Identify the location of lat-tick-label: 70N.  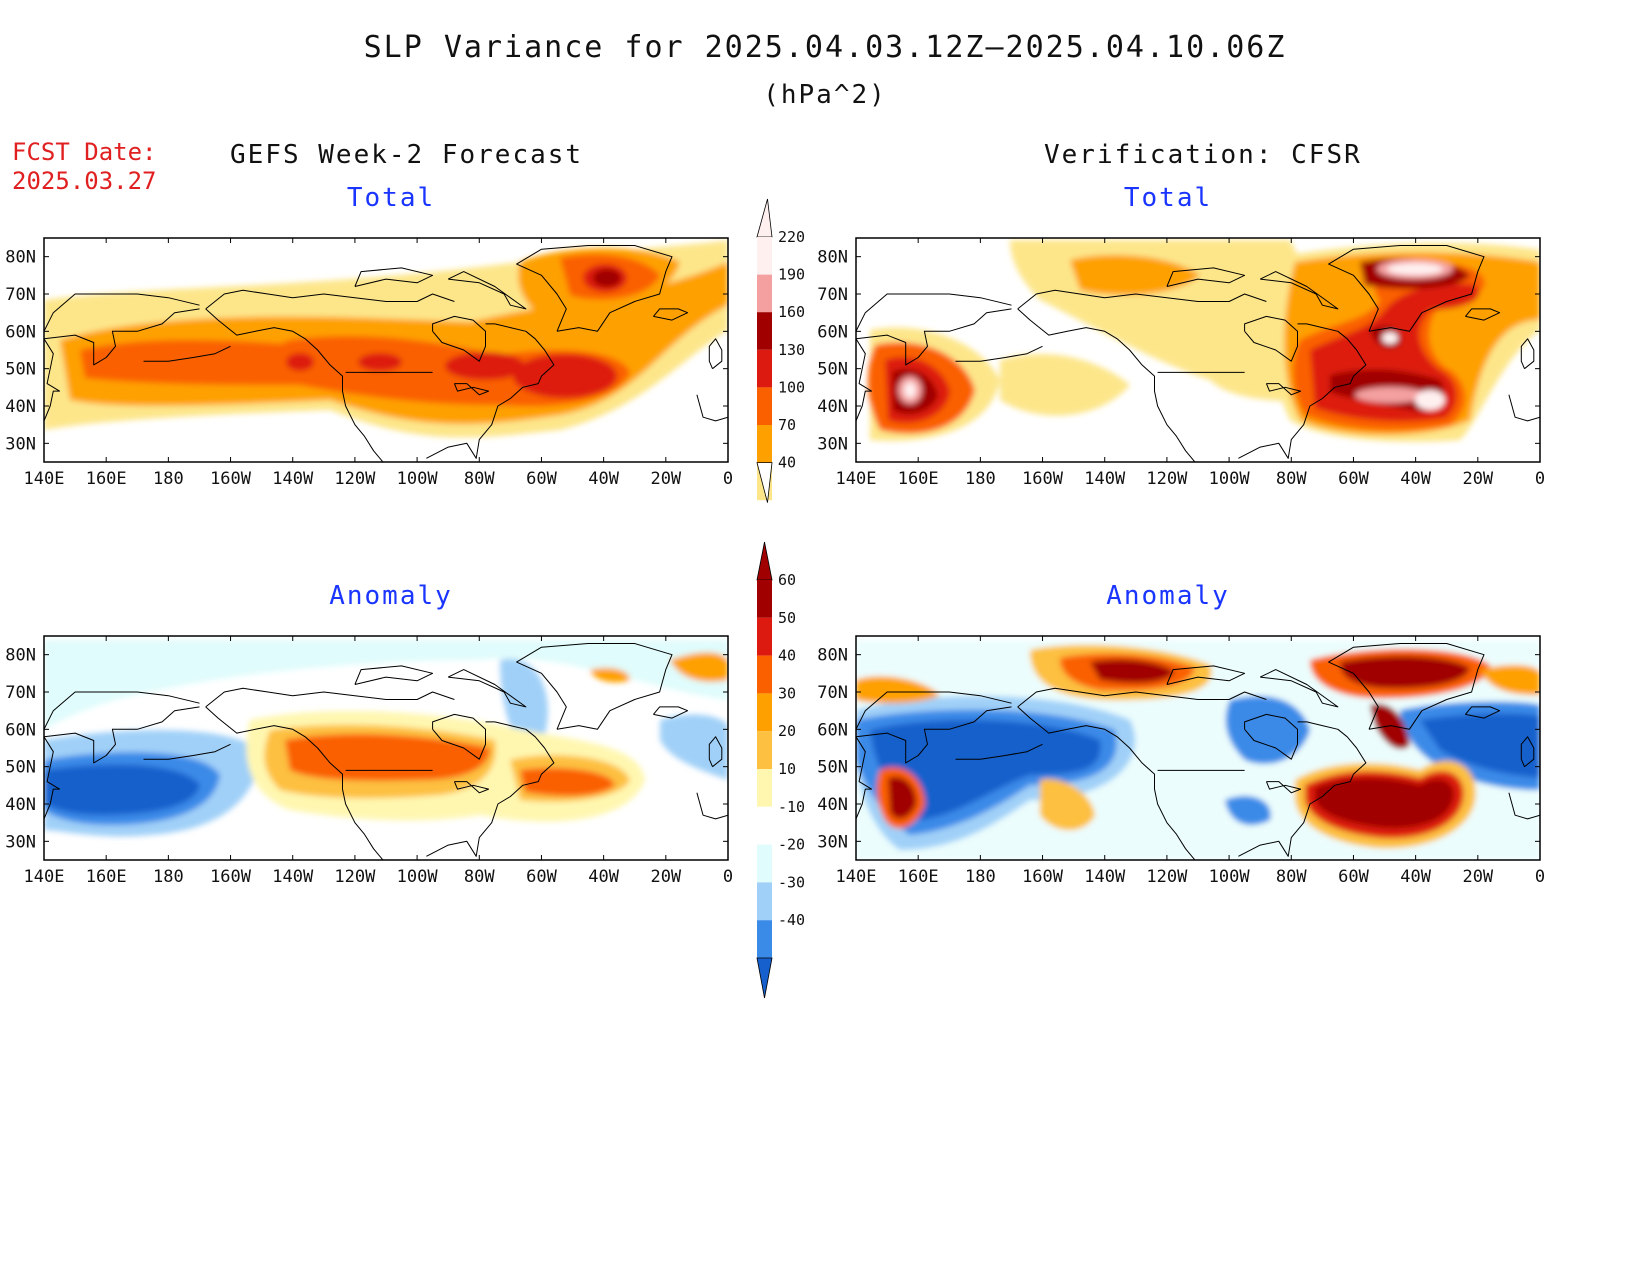
(20, 295).